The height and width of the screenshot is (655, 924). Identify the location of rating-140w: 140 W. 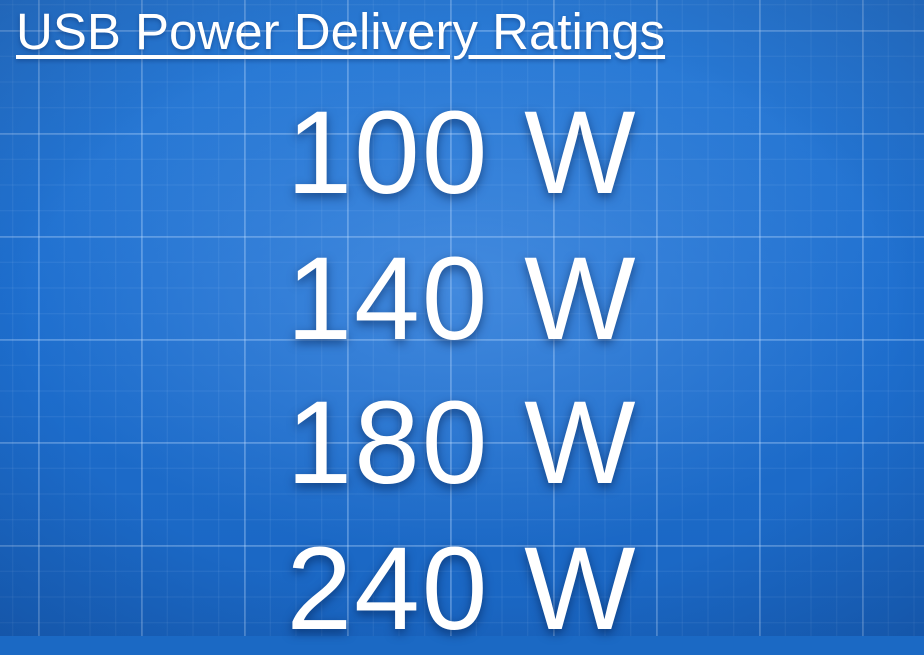
(462, 299).